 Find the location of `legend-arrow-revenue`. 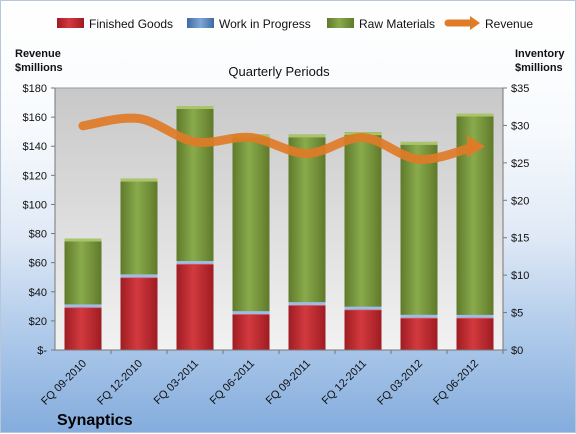

legend-arrow-revenue is located at coordinates (475, 23).